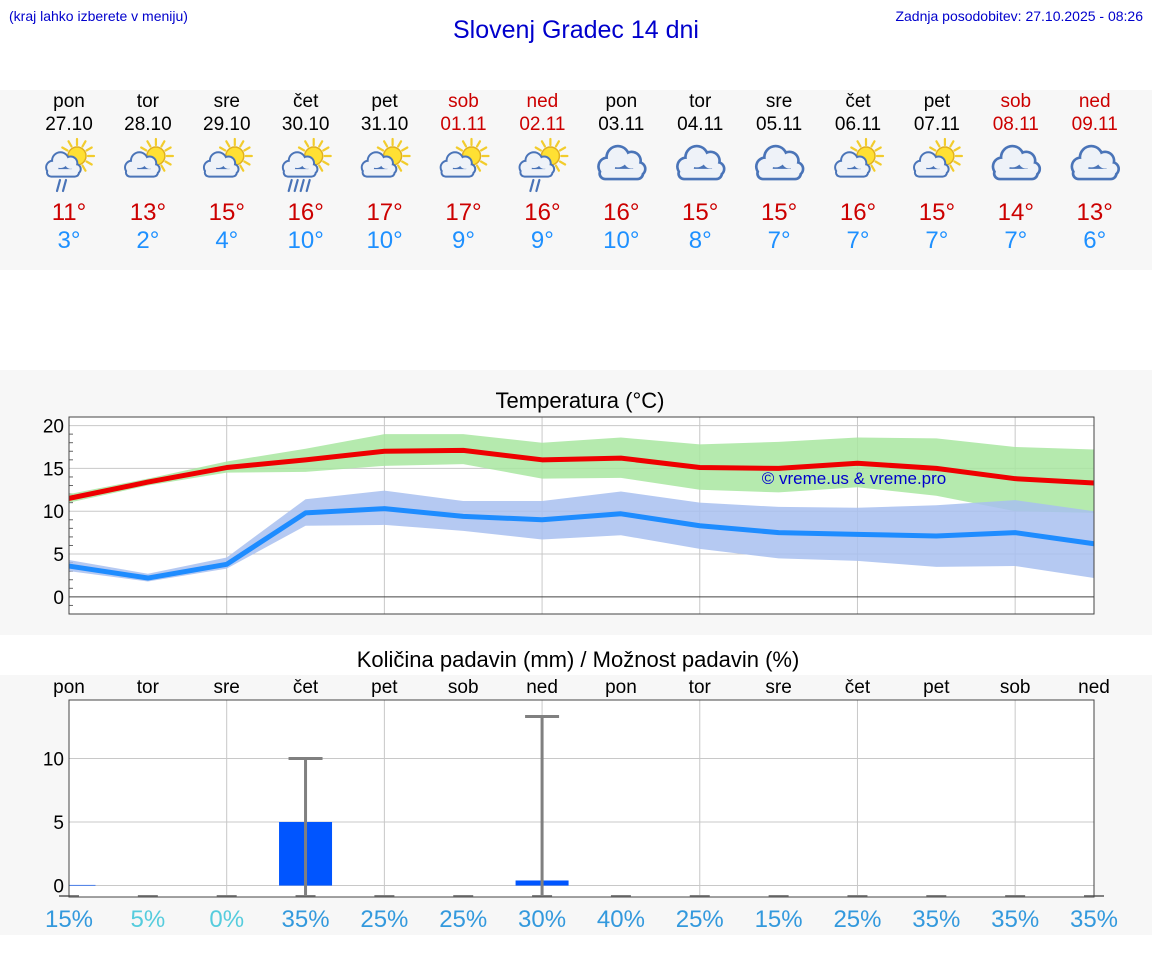  I want to click on max-temperature: 14°, so click(1016, 212).